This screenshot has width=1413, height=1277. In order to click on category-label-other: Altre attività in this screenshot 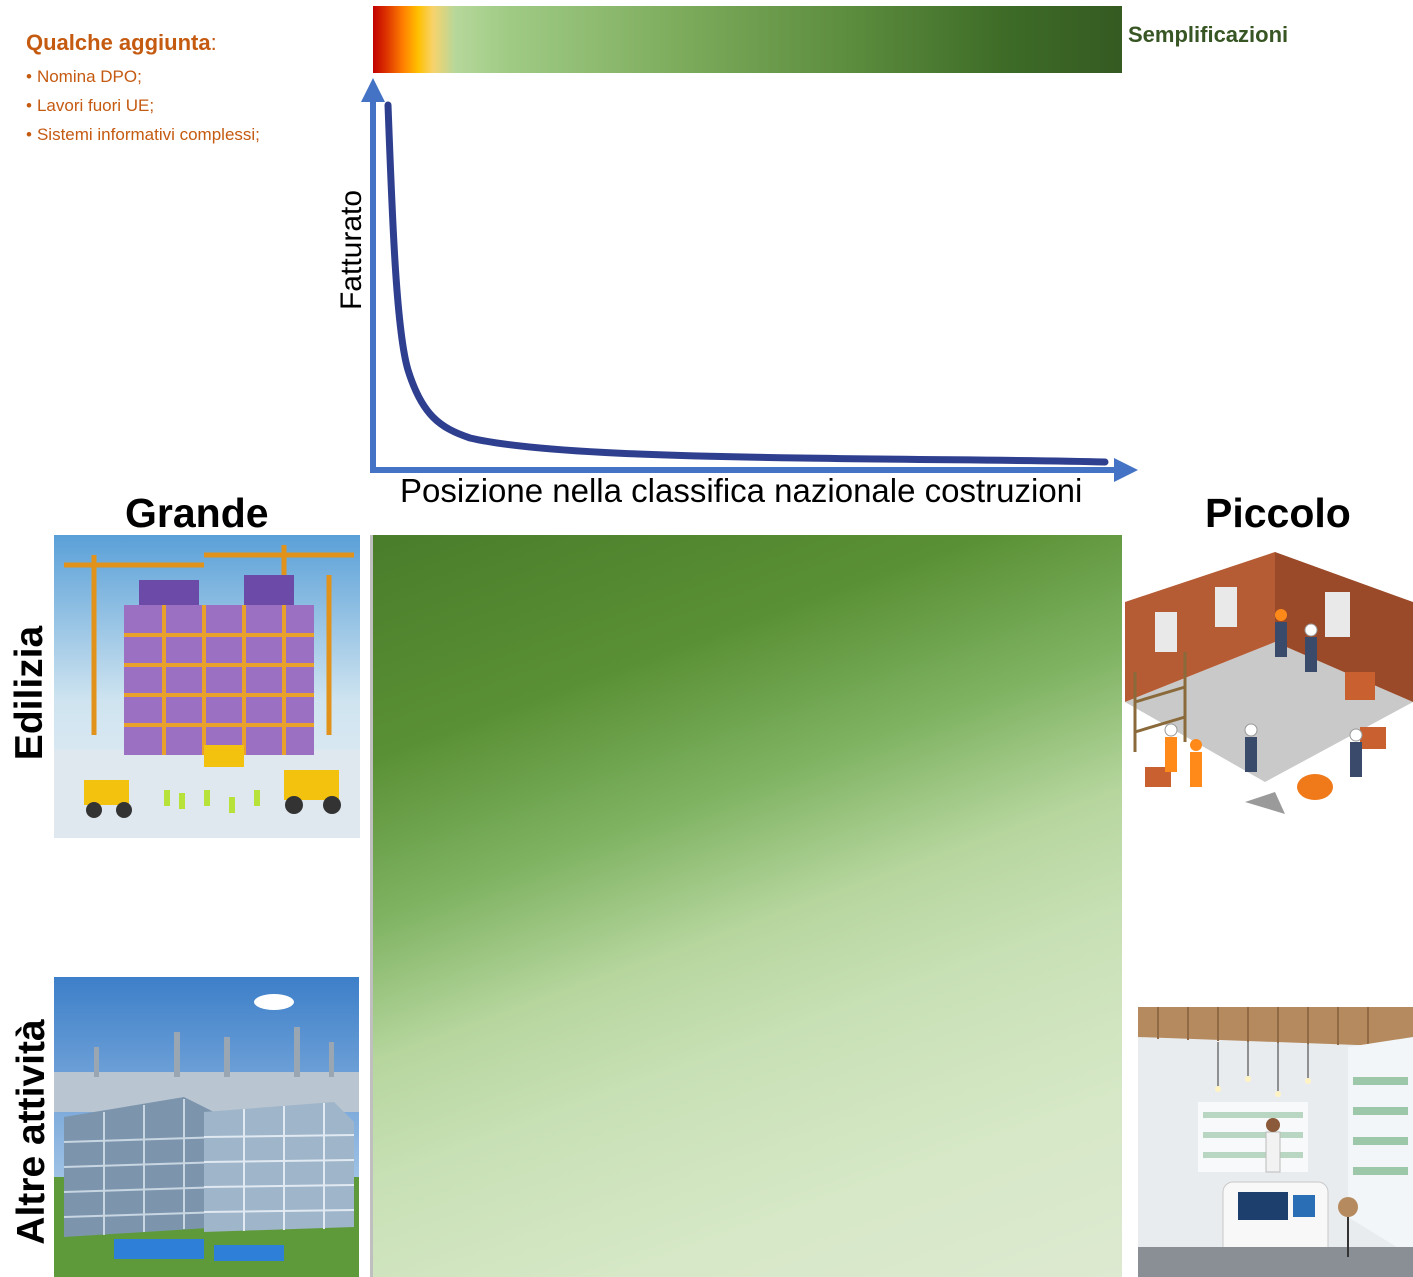, I will do `click(31, 1132)`.